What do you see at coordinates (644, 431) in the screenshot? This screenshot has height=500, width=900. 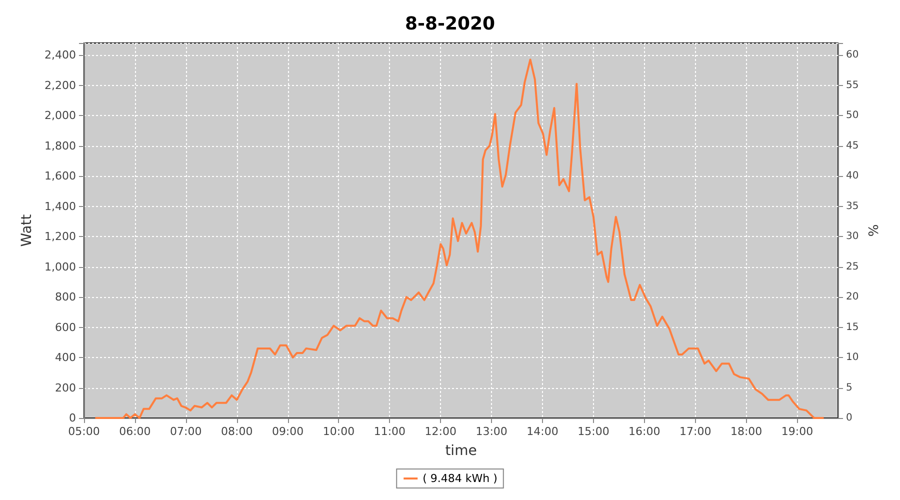 I see `x-tick-label: 16:00` at bounding box center [644, 431].